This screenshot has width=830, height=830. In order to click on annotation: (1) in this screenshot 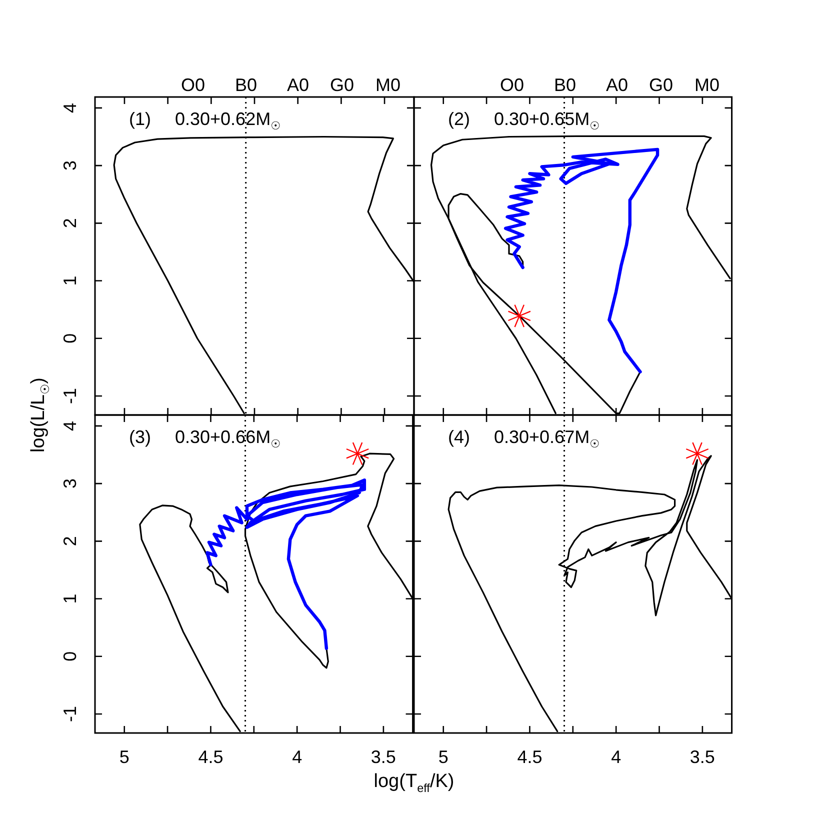, I will do `click(140, 120)`.